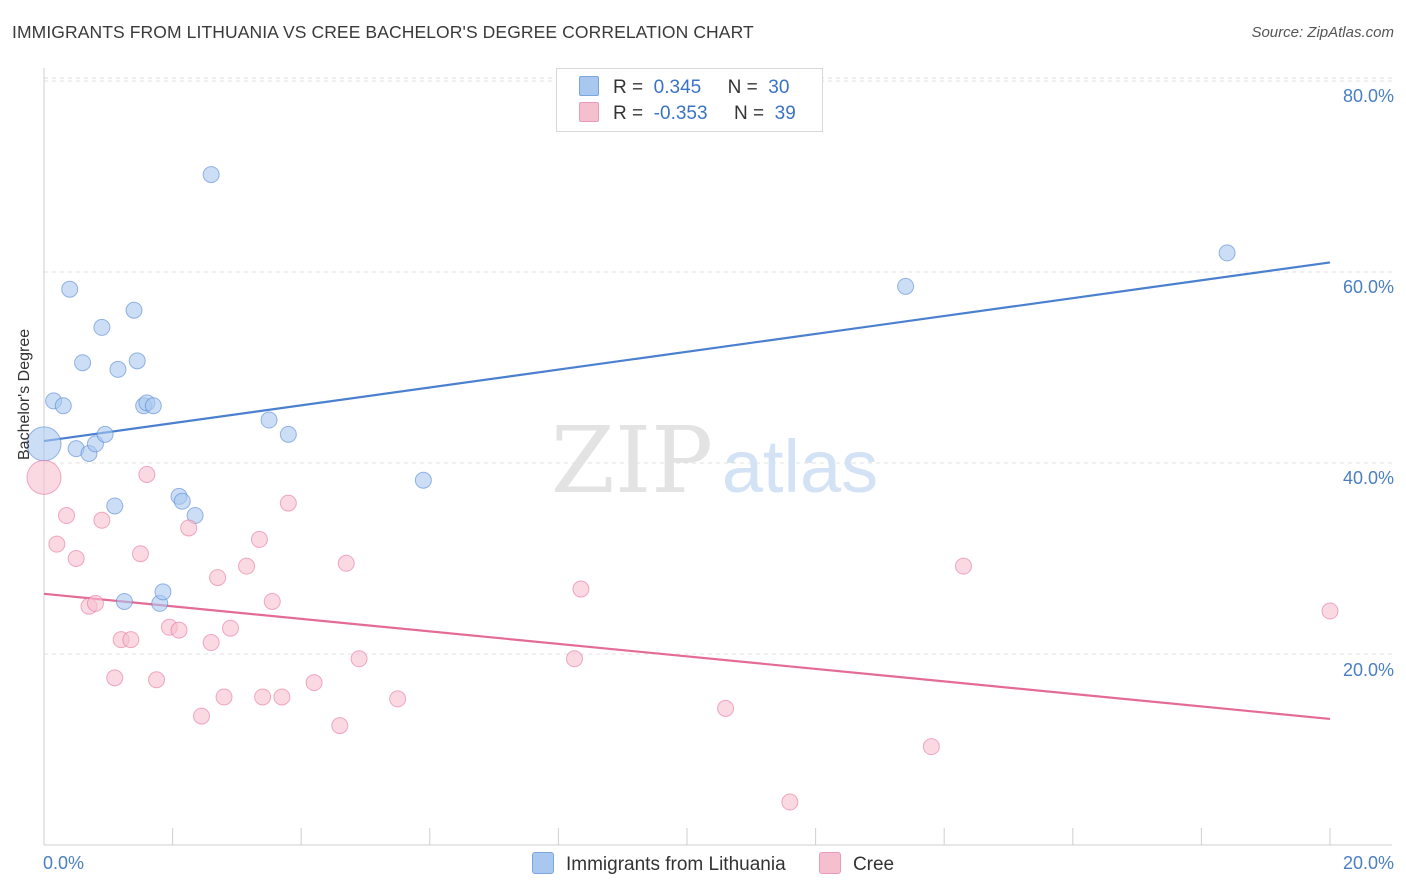 The image size is (1406, 892). What do you see at coordinates (829, 863) in the screenshot?
I see `series-swatch-cree` at bounding box center [829, 863].